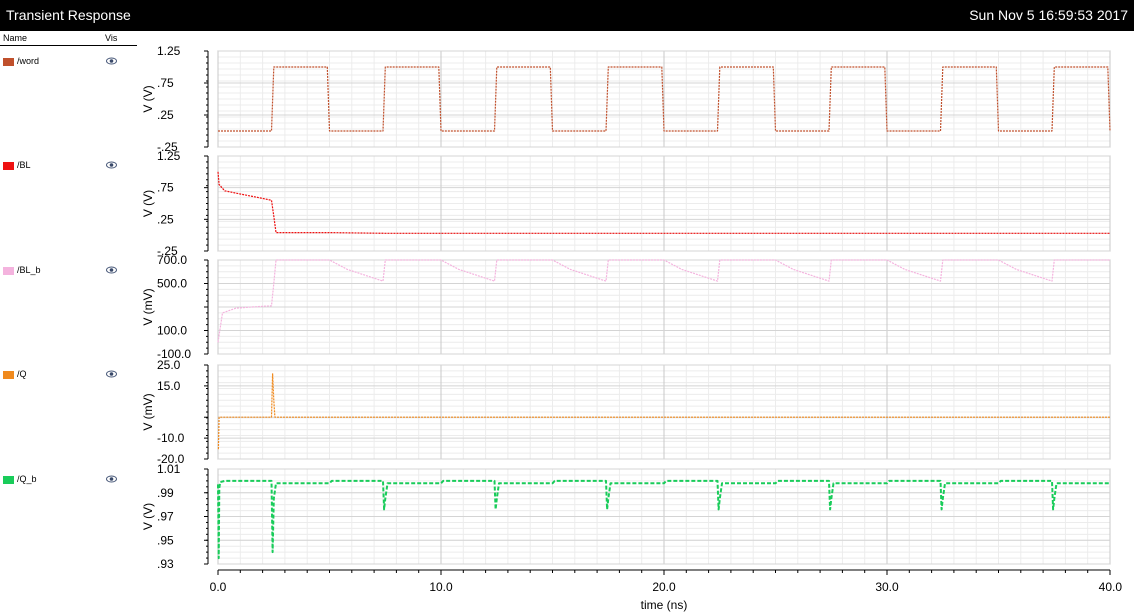  I want to click on legend-item-q-b: /Q_b, so click(68, 480).